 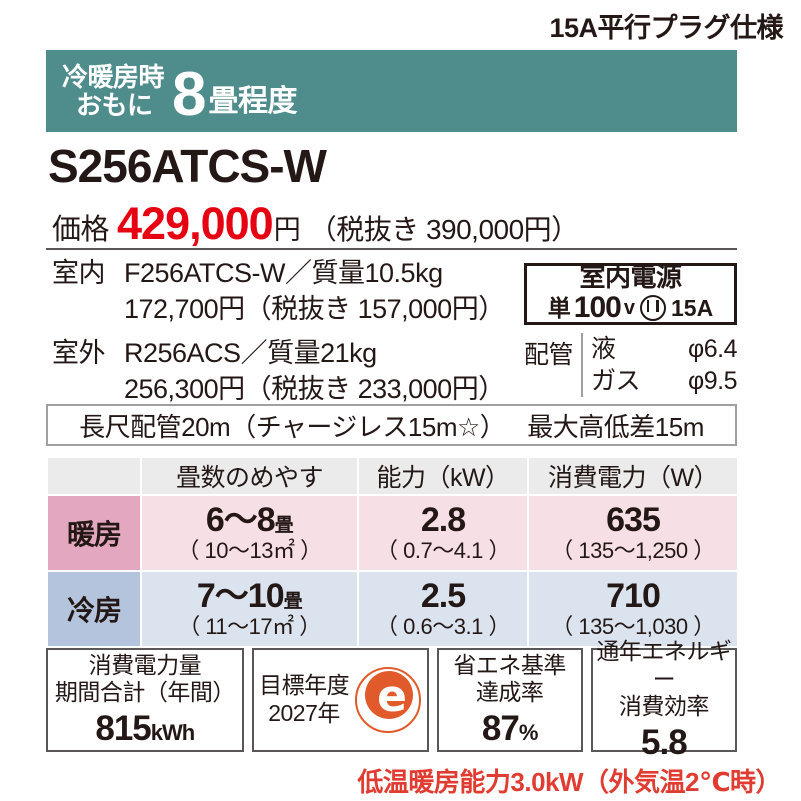 What do you see at coordinates (114, 105) in the screenshot?
I see `banner-line-2: おもに` at bounding box center [114, 105].